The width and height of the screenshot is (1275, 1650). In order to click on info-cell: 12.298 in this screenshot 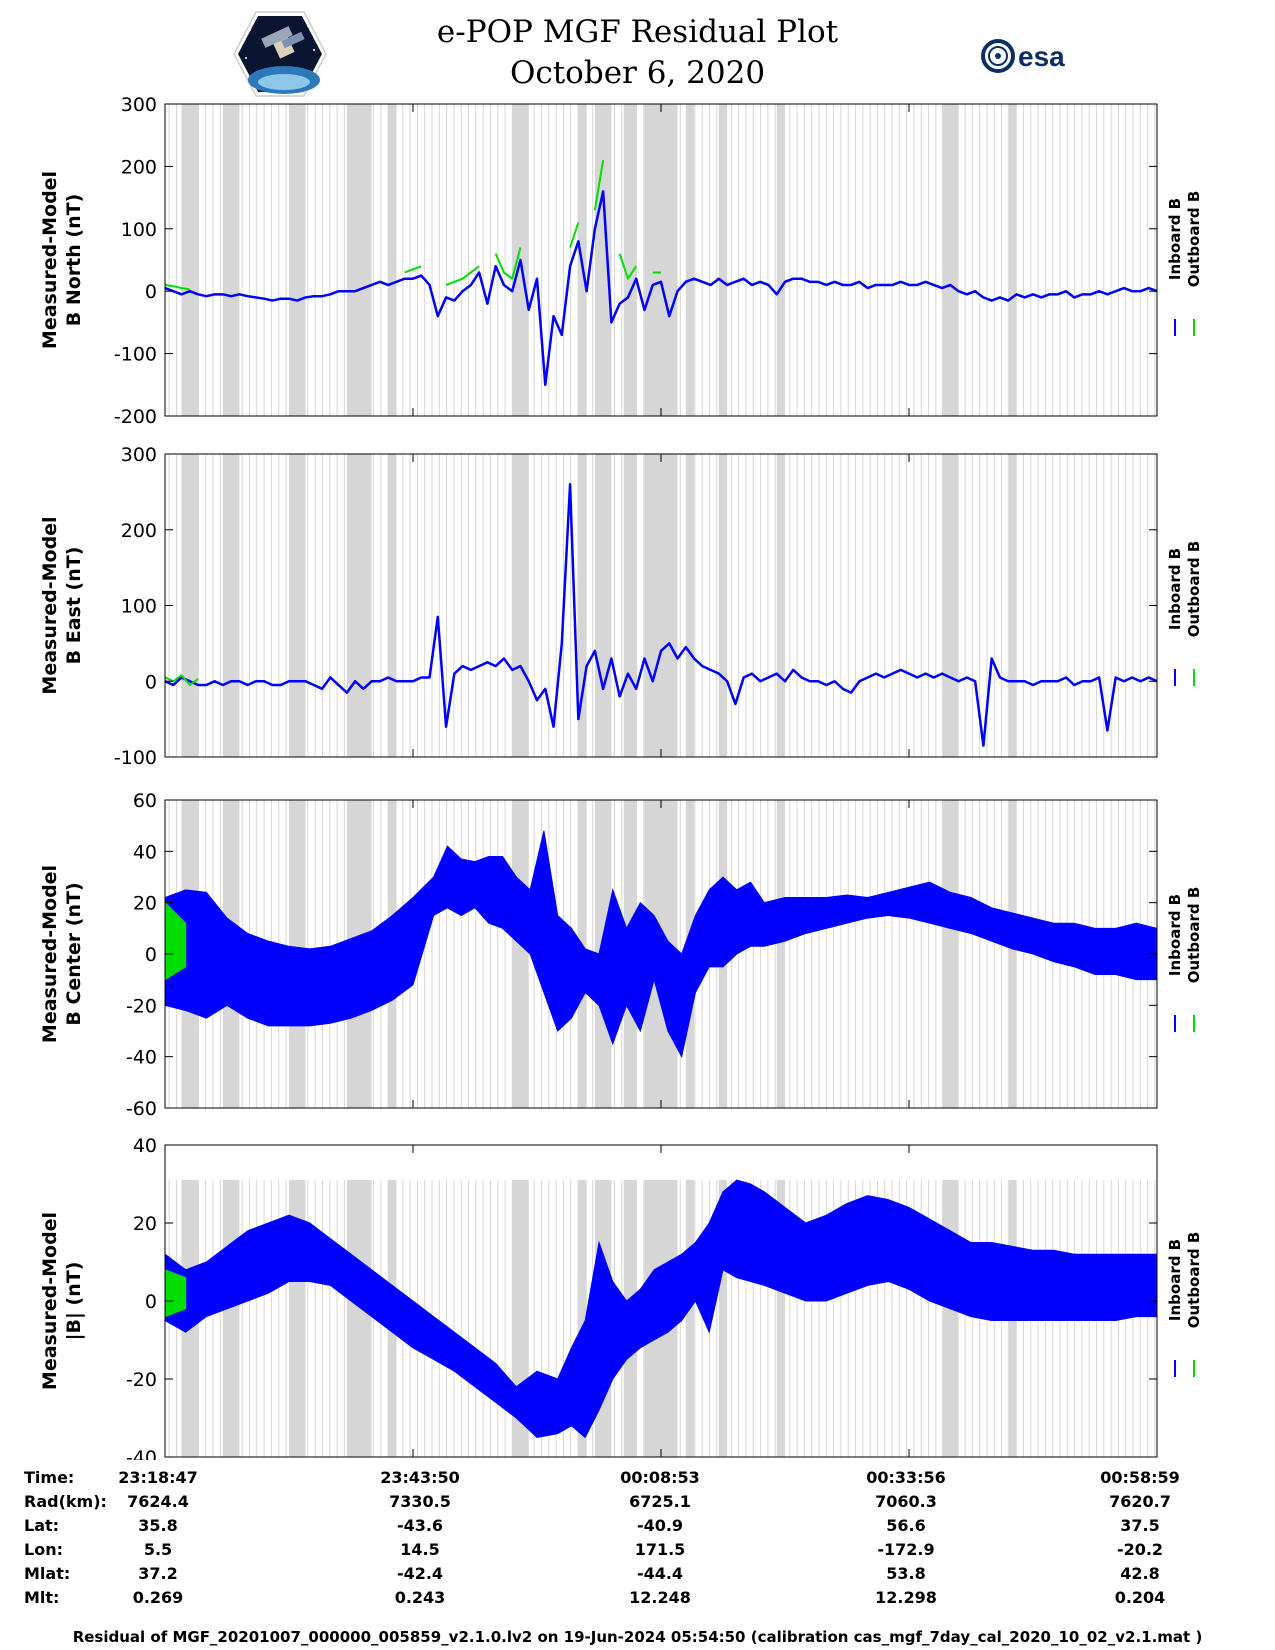, I will do `click(906, 1597)`.